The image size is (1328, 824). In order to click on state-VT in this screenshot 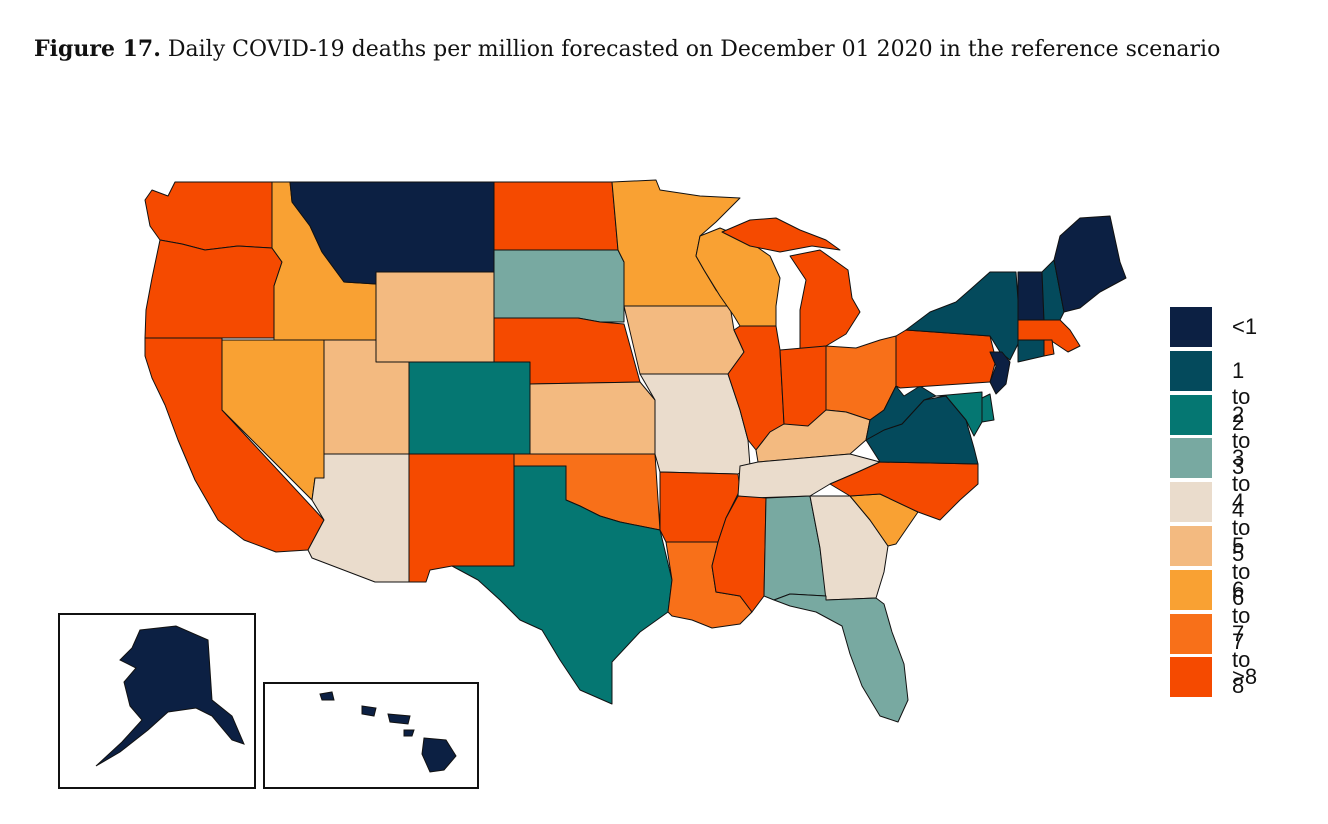, I will do `click(1031, 296)`.